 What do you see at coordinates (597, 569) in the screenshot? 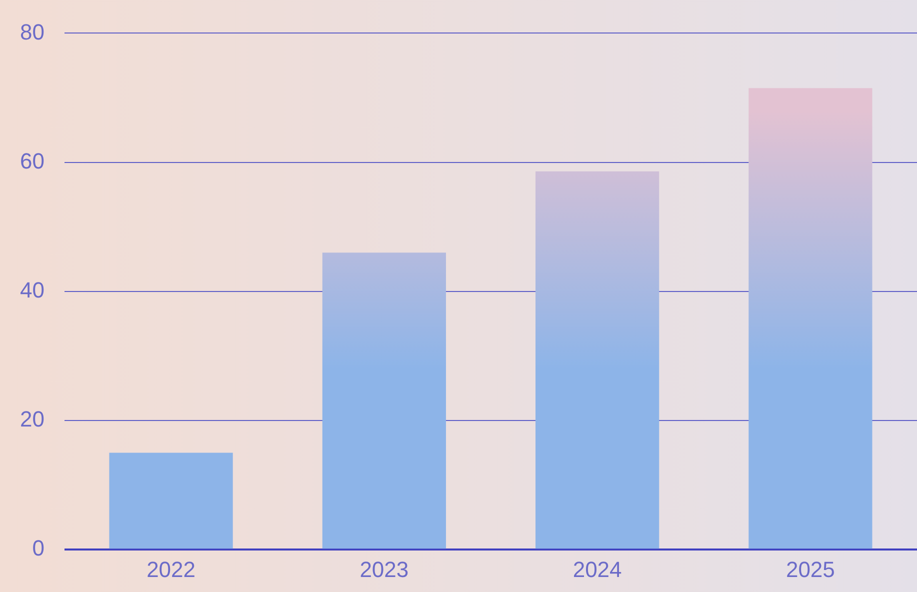
I see `x-tick-label: 2024` at bounding box center [597, 569].